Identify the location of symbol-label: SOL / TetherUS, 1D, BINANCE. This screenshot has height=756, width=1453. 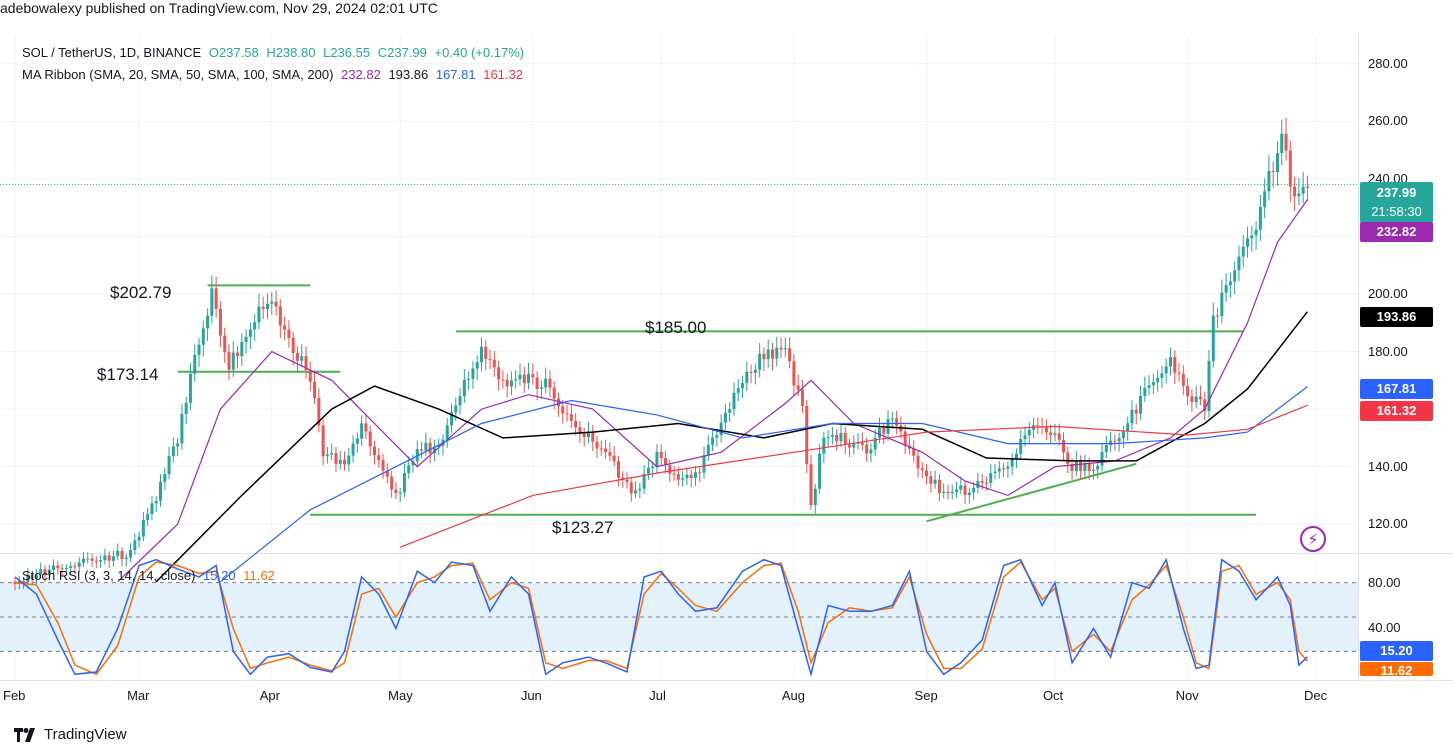
(112, 52).